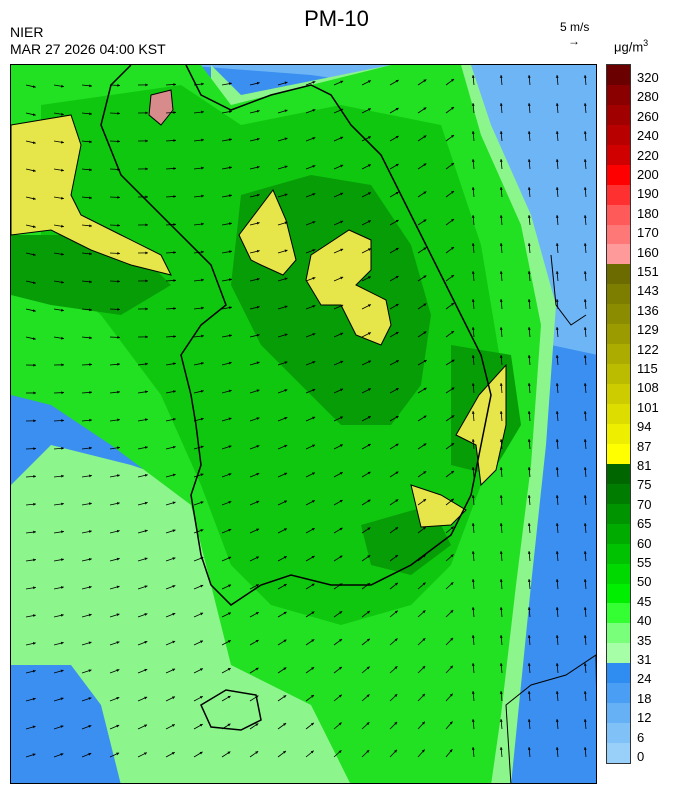 The width and height of the screenshot is (673, 795). Describe the element at coordinates (644, 485) in the screenshot. I see `color-scale-tick-label: 75` at that location.